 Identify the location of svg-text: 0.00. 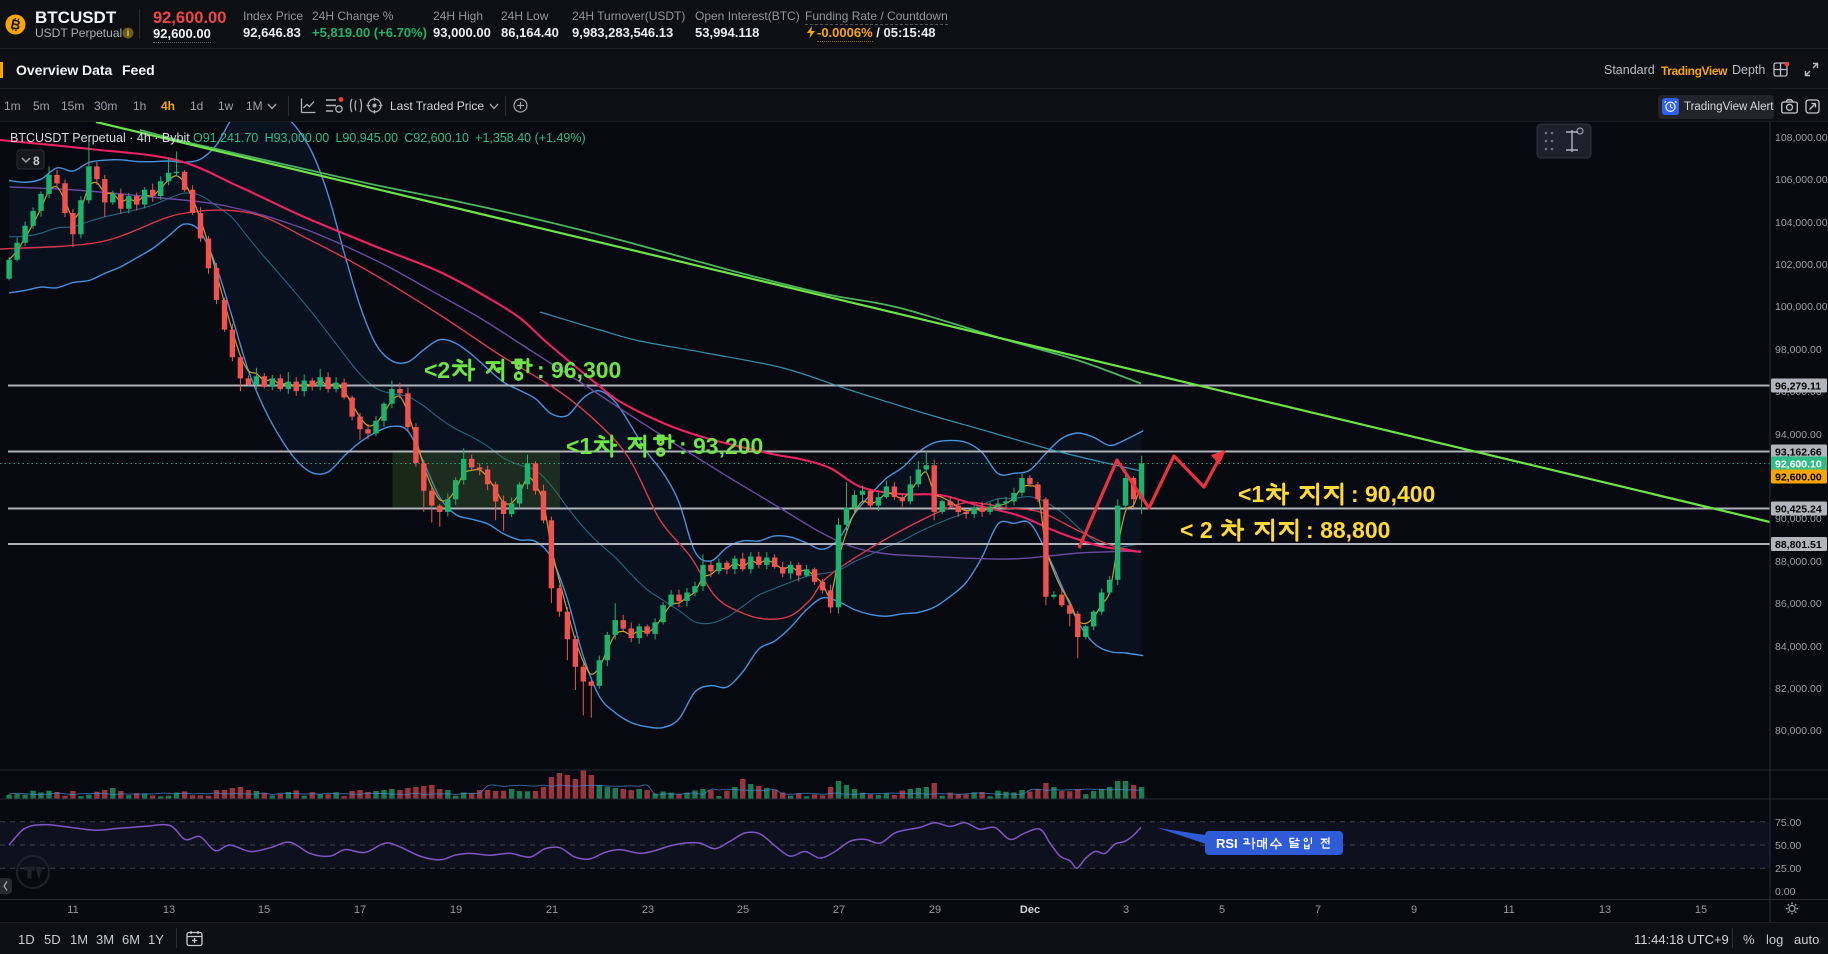
(1785, 892).